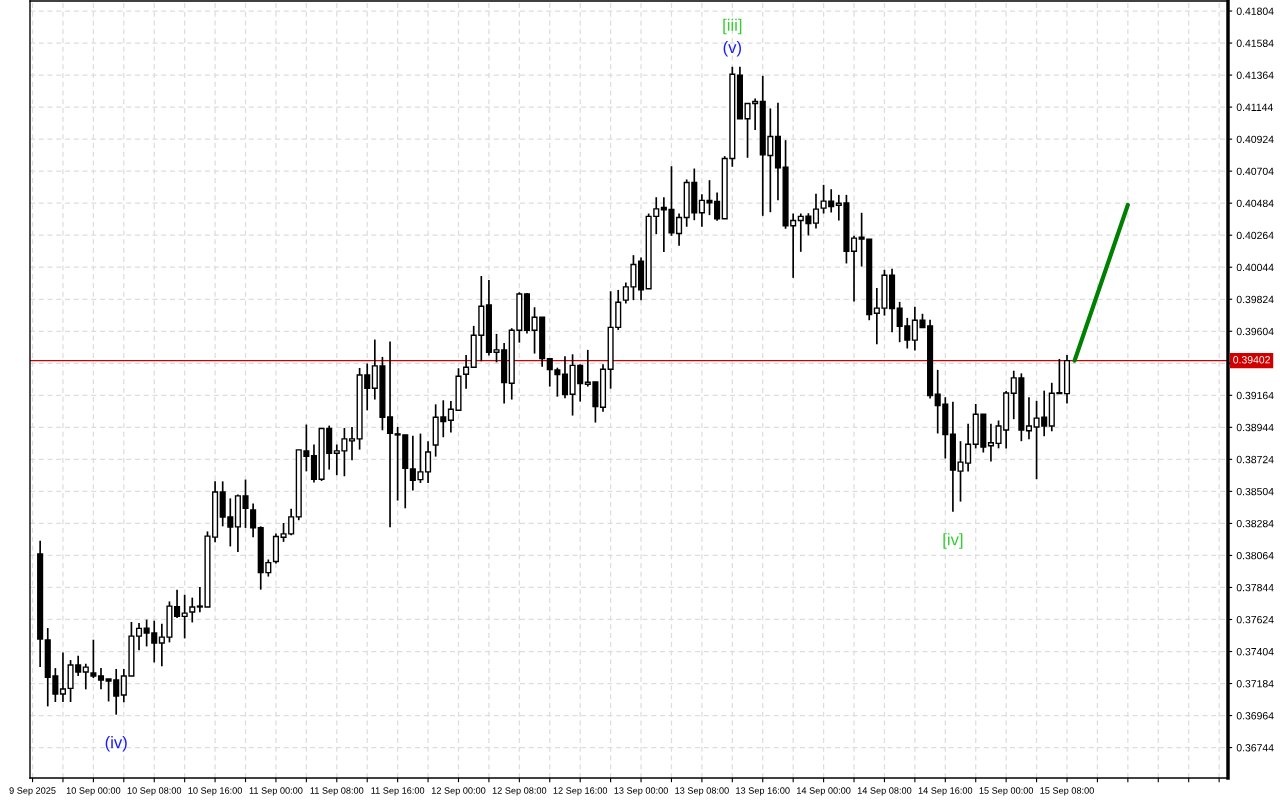 Image resolution: width=1280 pixels, height=800 pixels. Describe the element at coordinates (1255, 491) in the screenshot. I see `y-tick-label: 0.38504` at that location.